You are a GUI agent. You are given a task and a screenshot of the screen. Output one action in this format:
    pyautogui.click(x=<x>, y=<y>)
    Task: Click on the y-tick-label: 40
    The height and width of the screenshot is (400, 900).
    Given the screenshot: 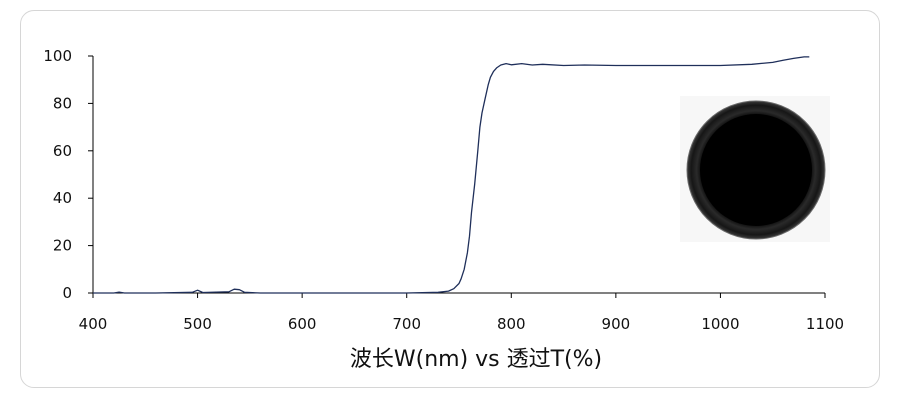 What is the action you would take?
    pyautogui.click(x=62, y=198)
    